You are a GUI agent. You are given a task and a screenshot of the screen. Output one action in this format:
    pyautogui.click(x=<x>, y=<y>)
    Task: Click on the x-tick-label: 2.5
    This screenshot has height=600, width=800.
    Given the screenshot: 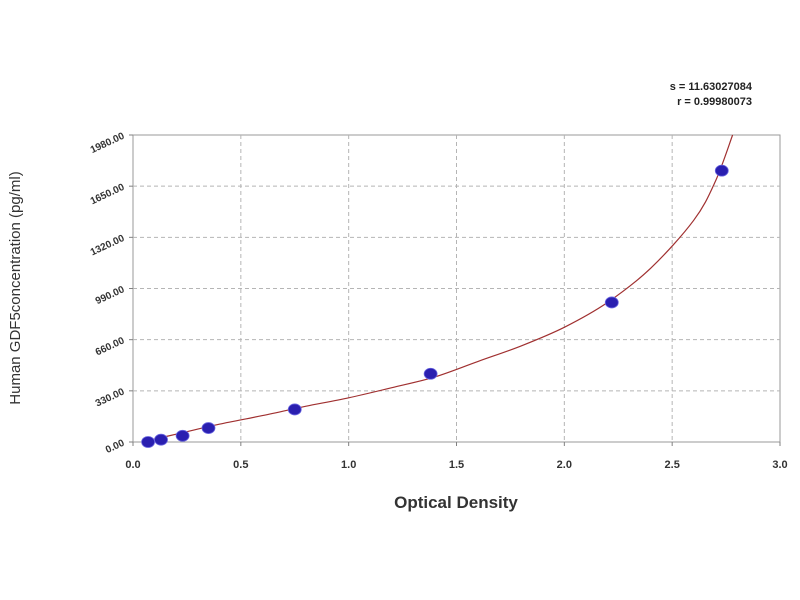 What is the action you would take?
    pyautogui.click(x=672, y=465)
    